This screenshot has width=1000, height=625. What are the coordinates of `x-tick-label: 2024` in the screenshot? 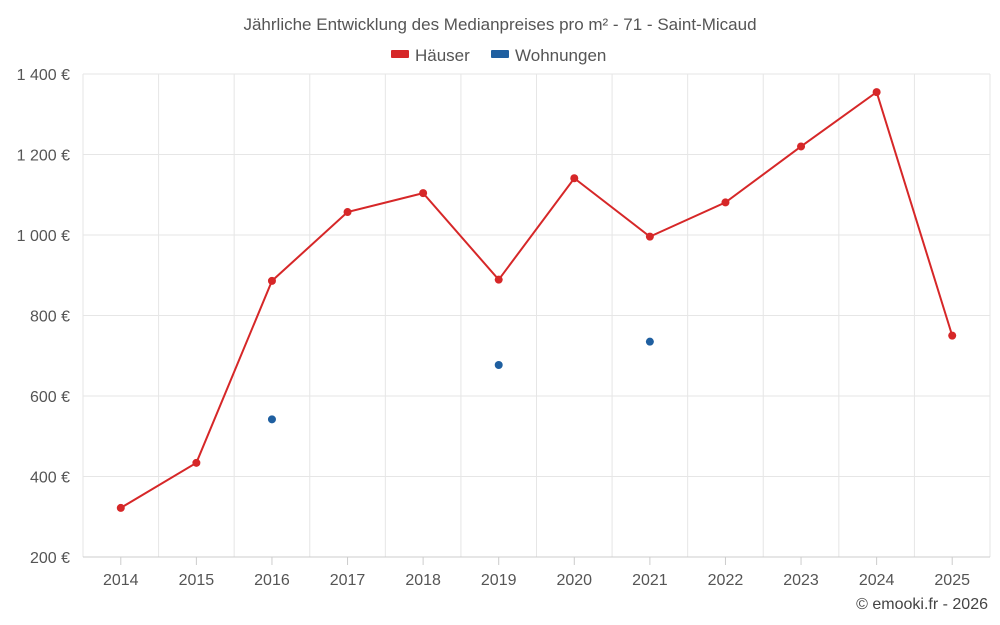 It's located at (877, 580).